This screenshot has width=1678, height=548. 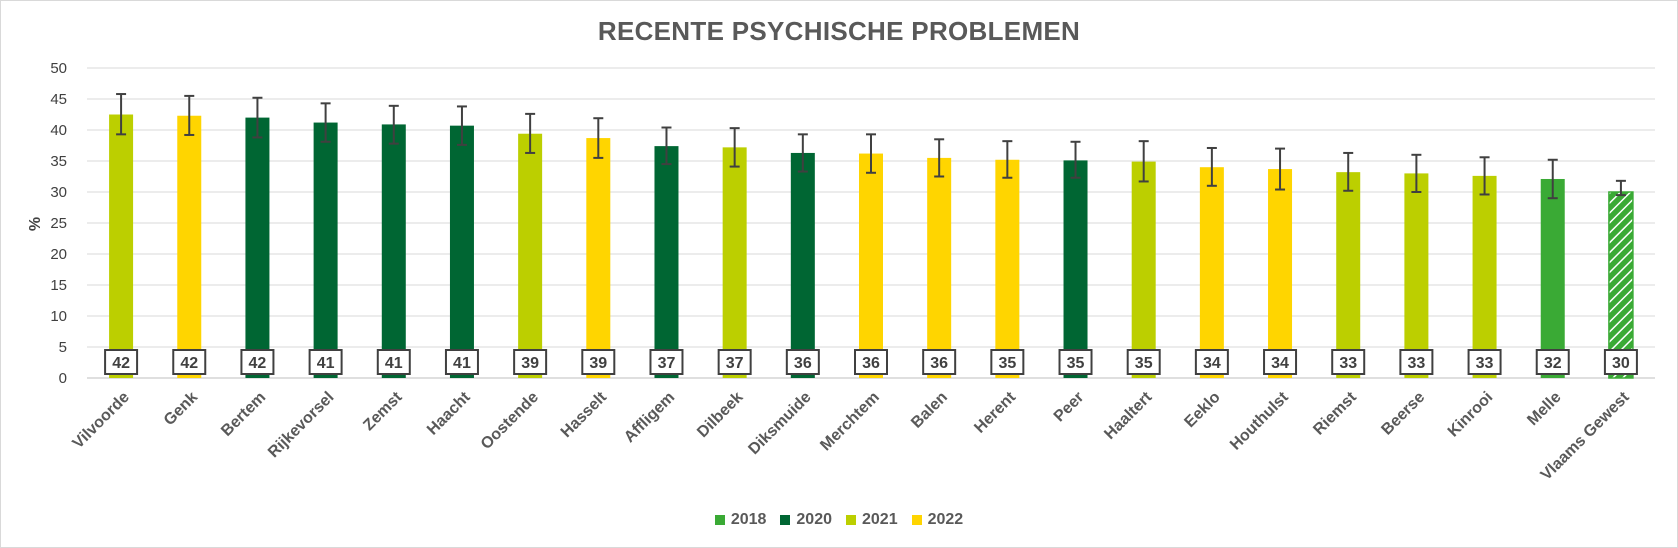 What do you see at coordinates (243, 414) in the screenshot?
I see `category-label: Bertem` at bounding box center [243, 414].